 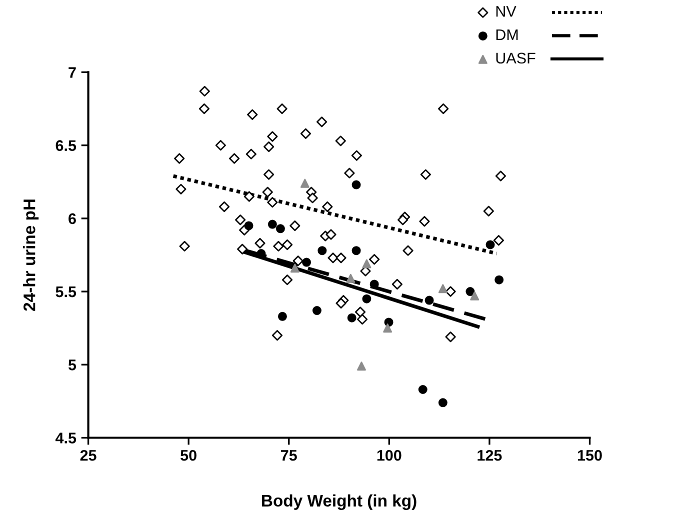 What do you see at coordinates (490, 455) in the screenshot?
I see `x-tick-label: 125` at bounding box center [490, 455].